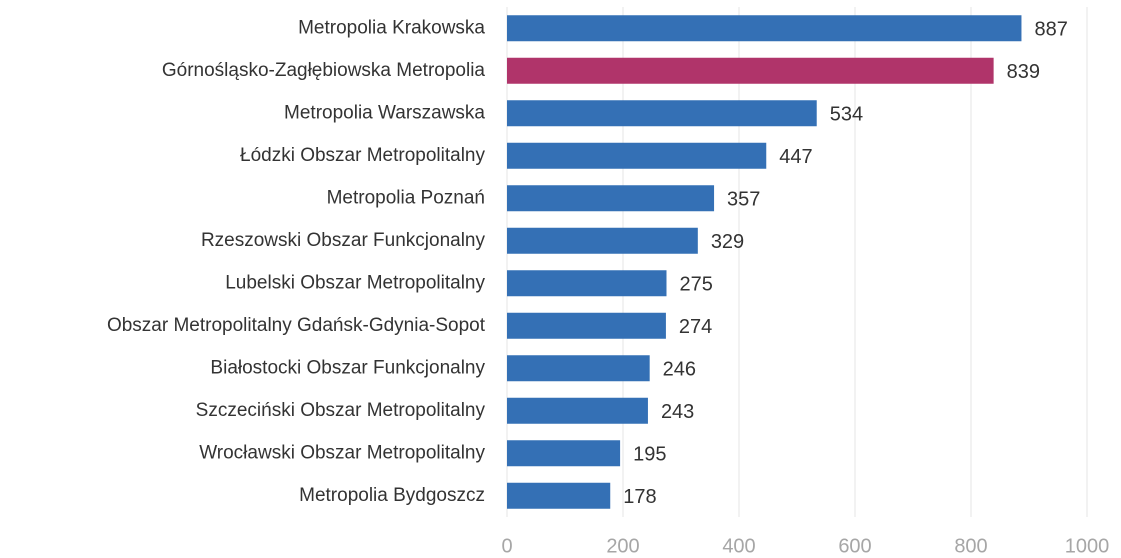 The image size is (1121, 558). What do you see at coordinates (622, 546) in the screenshot?
I see `x-tick-label: 200` at bounding box center [622, 546].